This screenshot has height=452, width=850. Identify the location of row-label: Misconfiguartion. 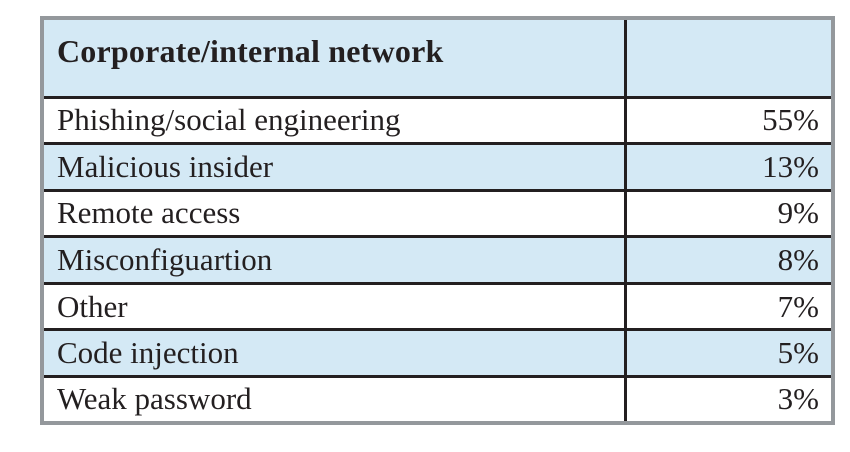
(334, 260).